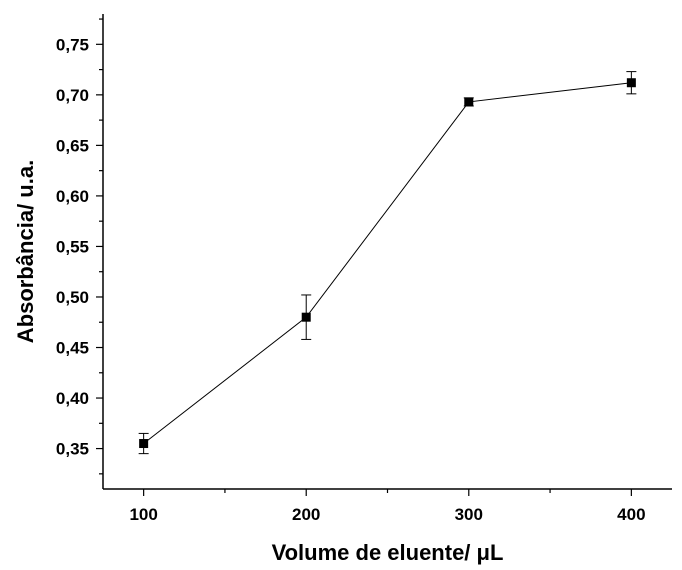 Image resolution: width=682 pixels, height=570 pixels. What do you see at coordinates (72, 348) in the screenshot?
I see `y-tick-label: 0,45` at bounding box center [72, 348].